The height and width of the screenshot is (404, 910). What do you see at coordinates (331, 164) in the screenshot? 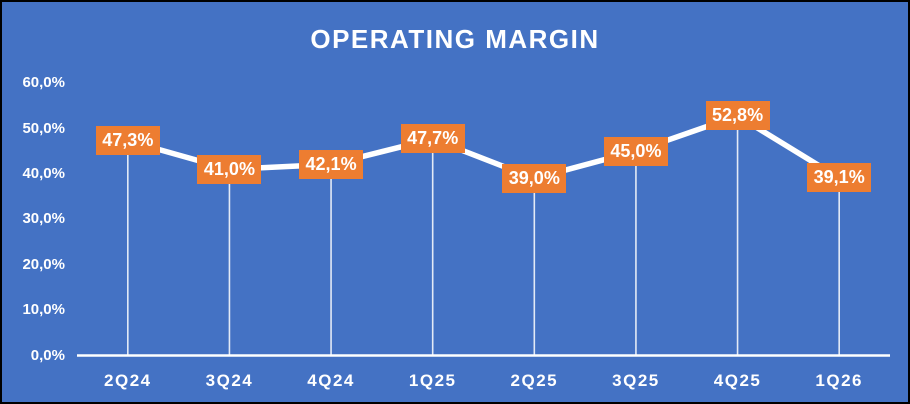
I see `data-label: 42,1%` at bounding box center [331, 164].